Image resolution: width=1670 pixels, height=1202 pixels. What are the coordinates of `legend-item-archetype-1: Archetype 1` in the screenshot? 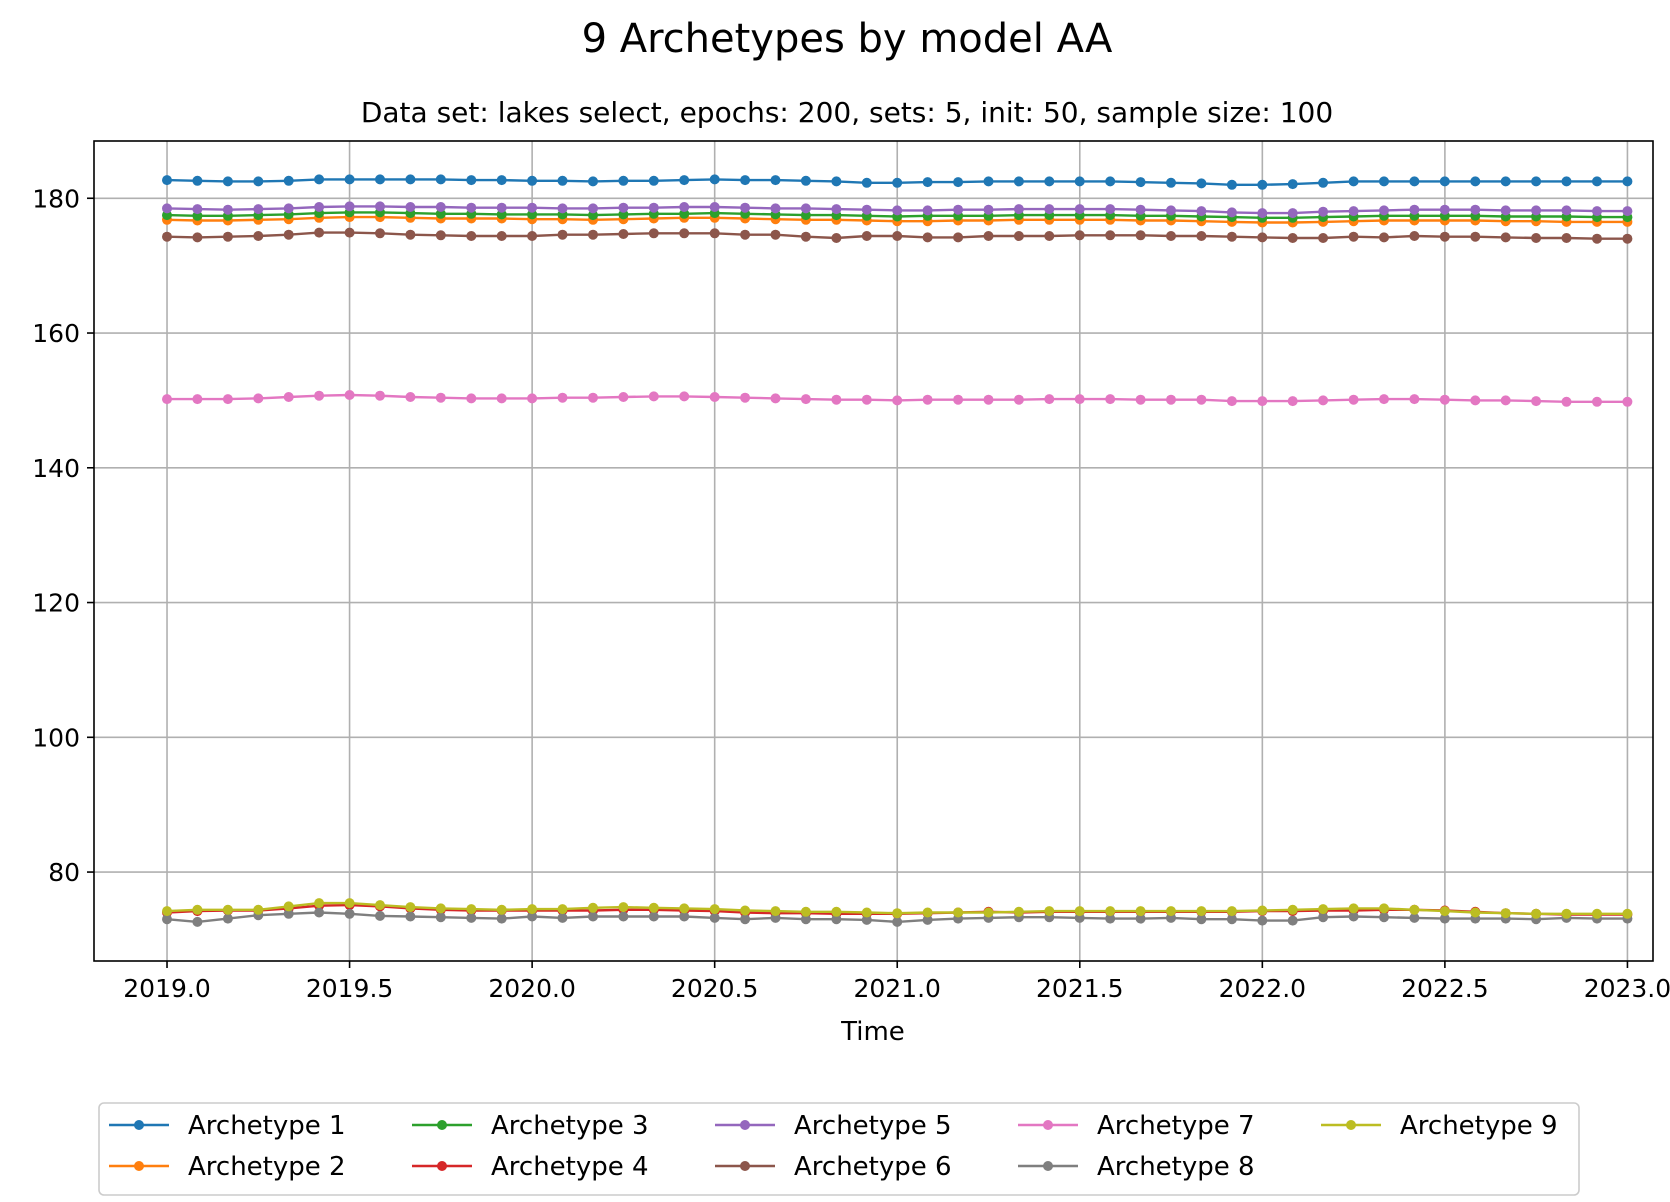 It's located at (227, 1126).